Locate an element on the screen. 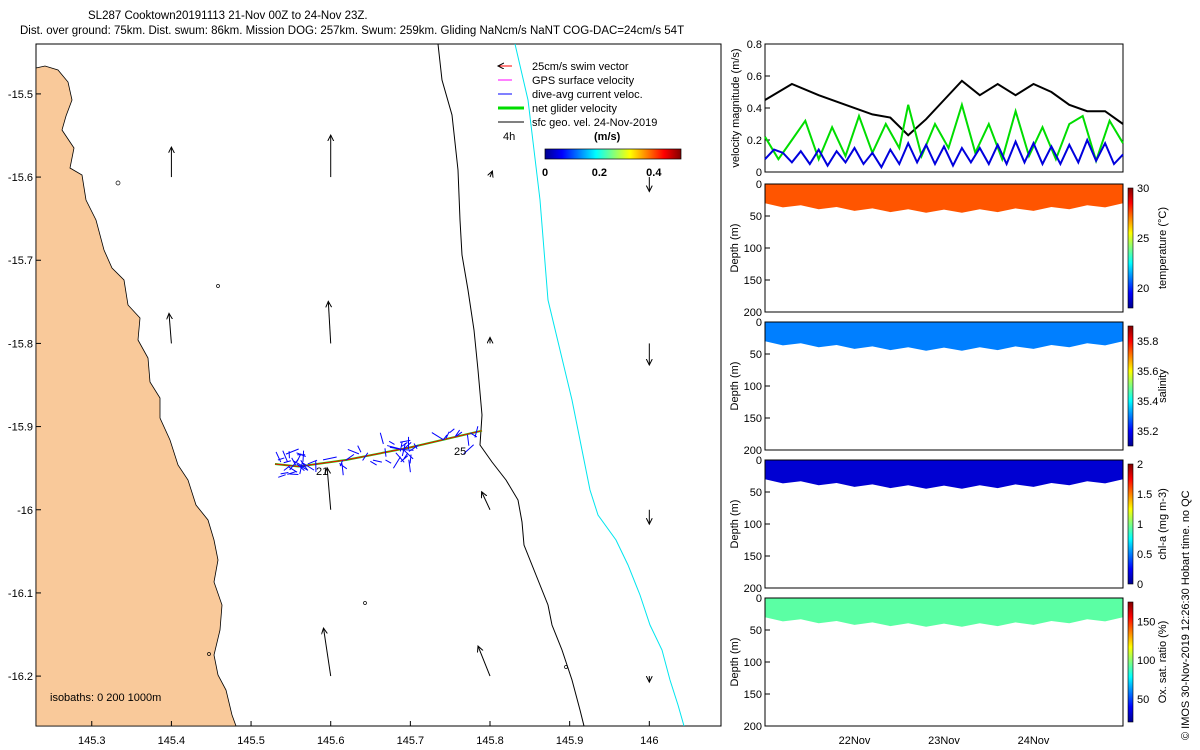 The height and width of the screenshot is (750, 1200). colorbar-tick: 0.2 is located at coordinates (599, 173).